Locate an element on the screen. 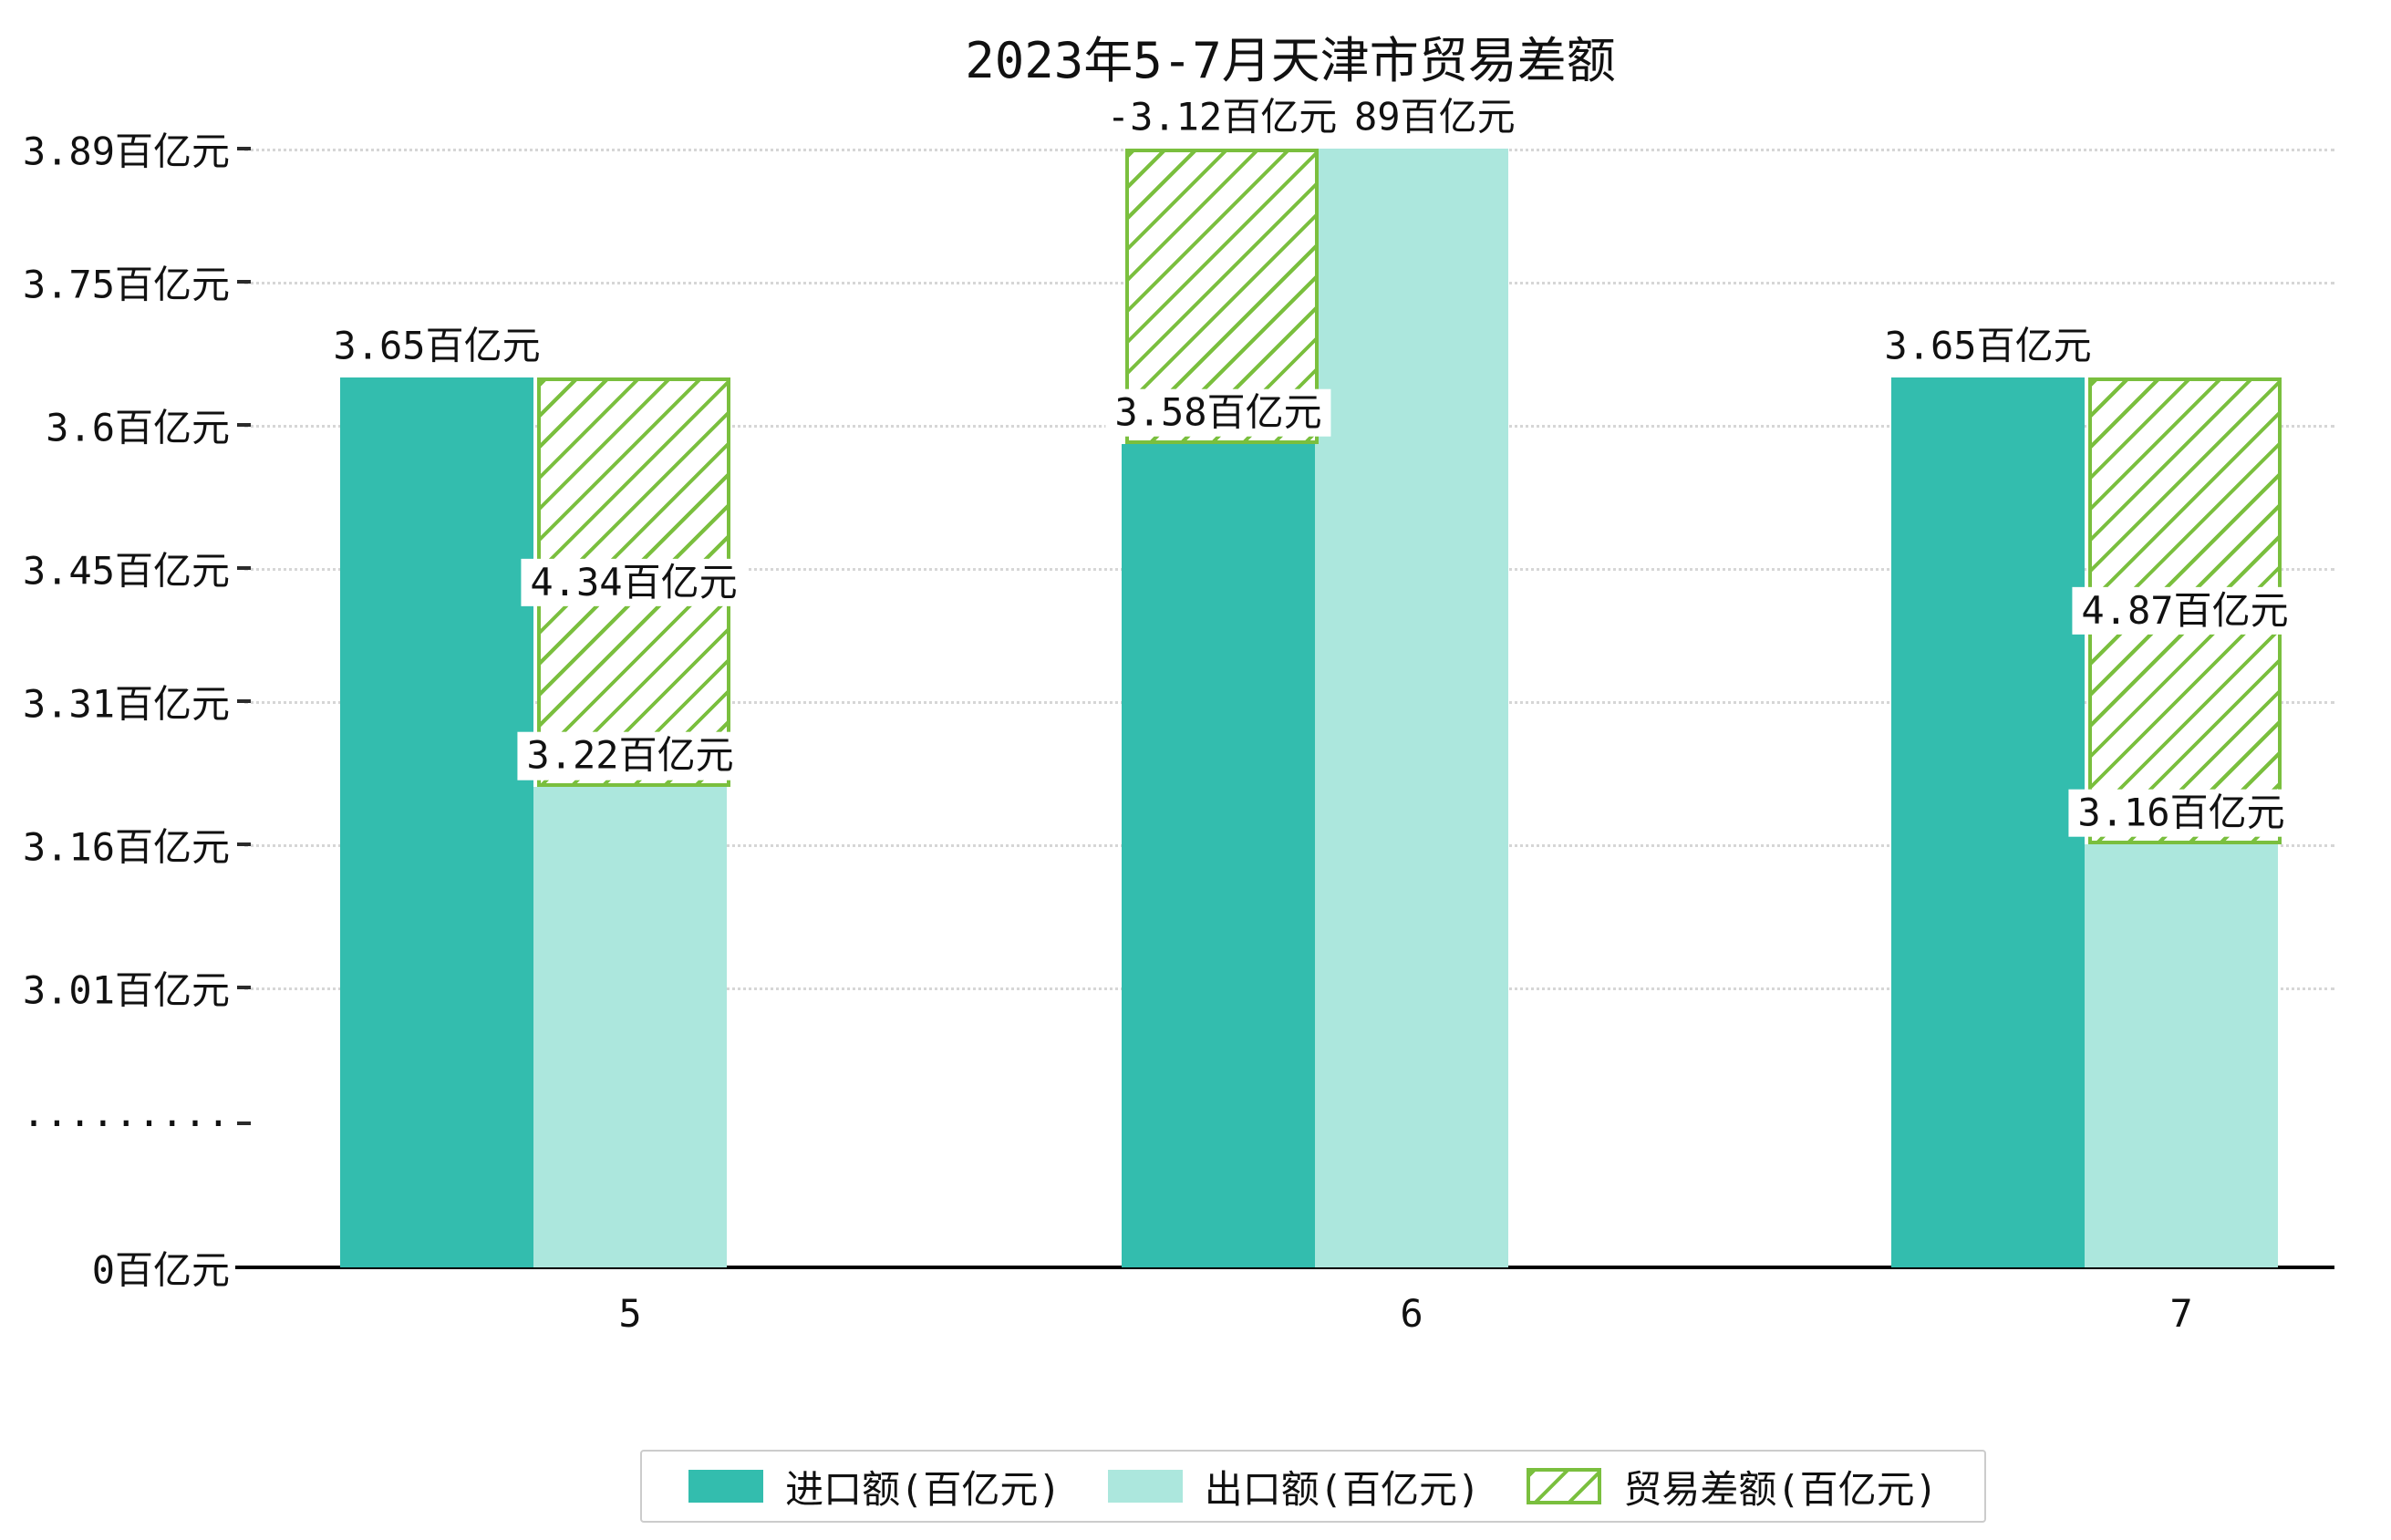  x-axis-tick-label: 7 is located at coordinates (2181, 1313).